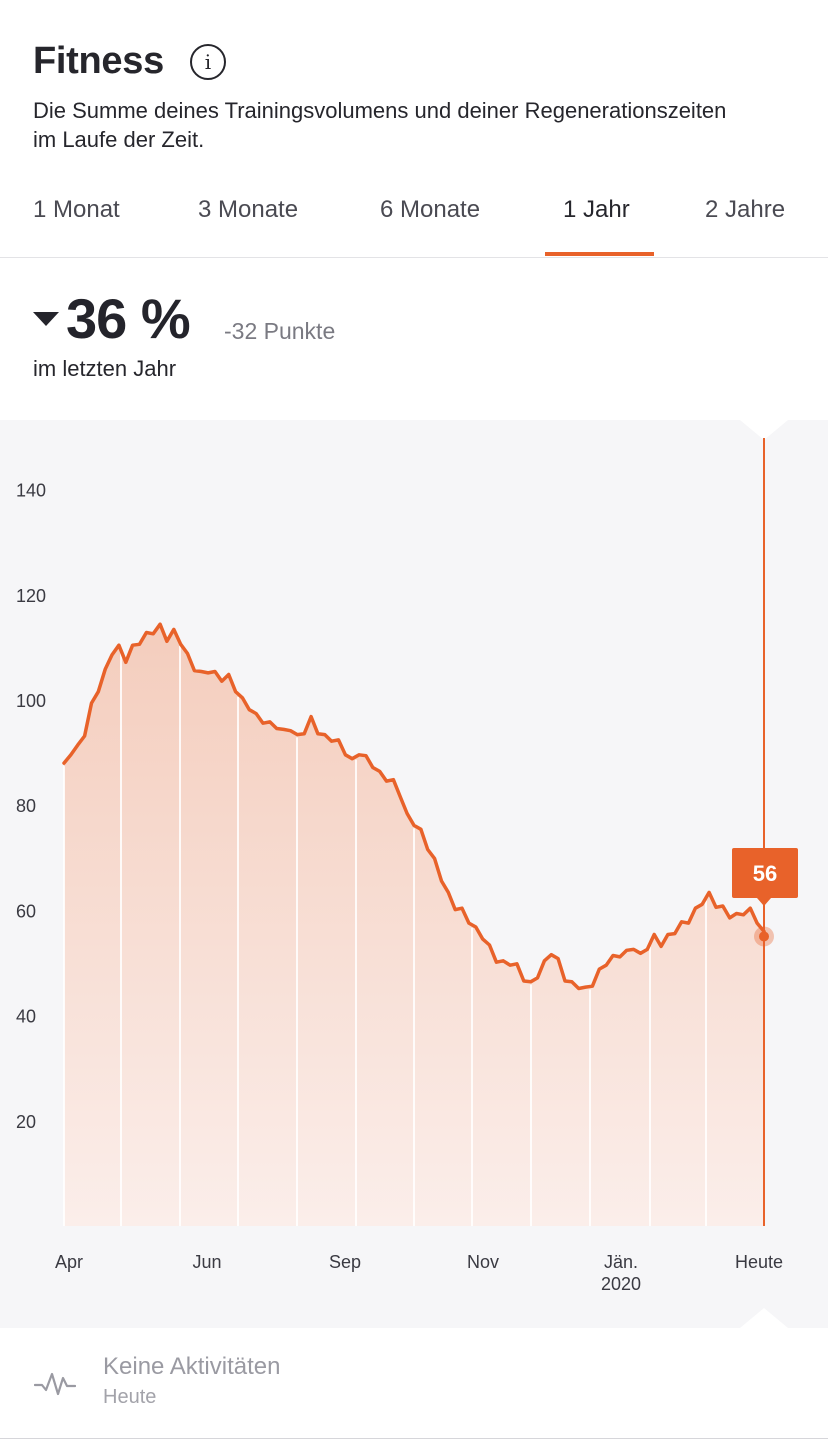  Describe the element at coordinates (207, 61) in the screenshot. I see `info-icon: i` at that location.